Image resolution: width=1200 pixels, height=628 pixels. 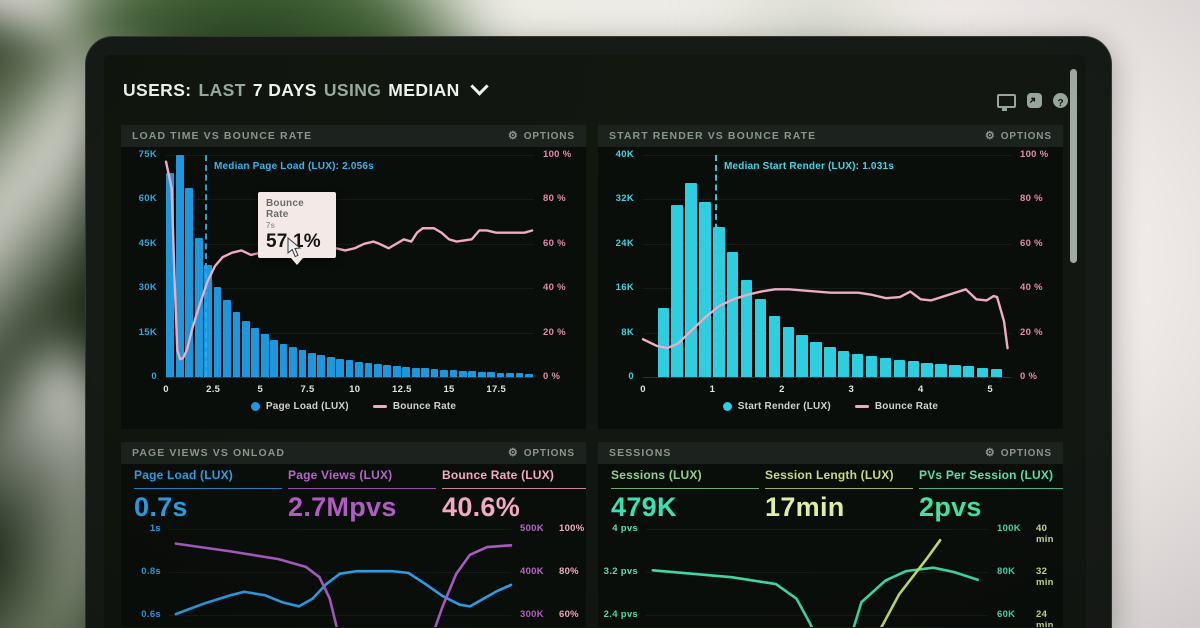 What do you see at coordinates (151, 614) in the screenshot?
I see `y-axis-label: 0.6s` at bounding box center [151, 614].